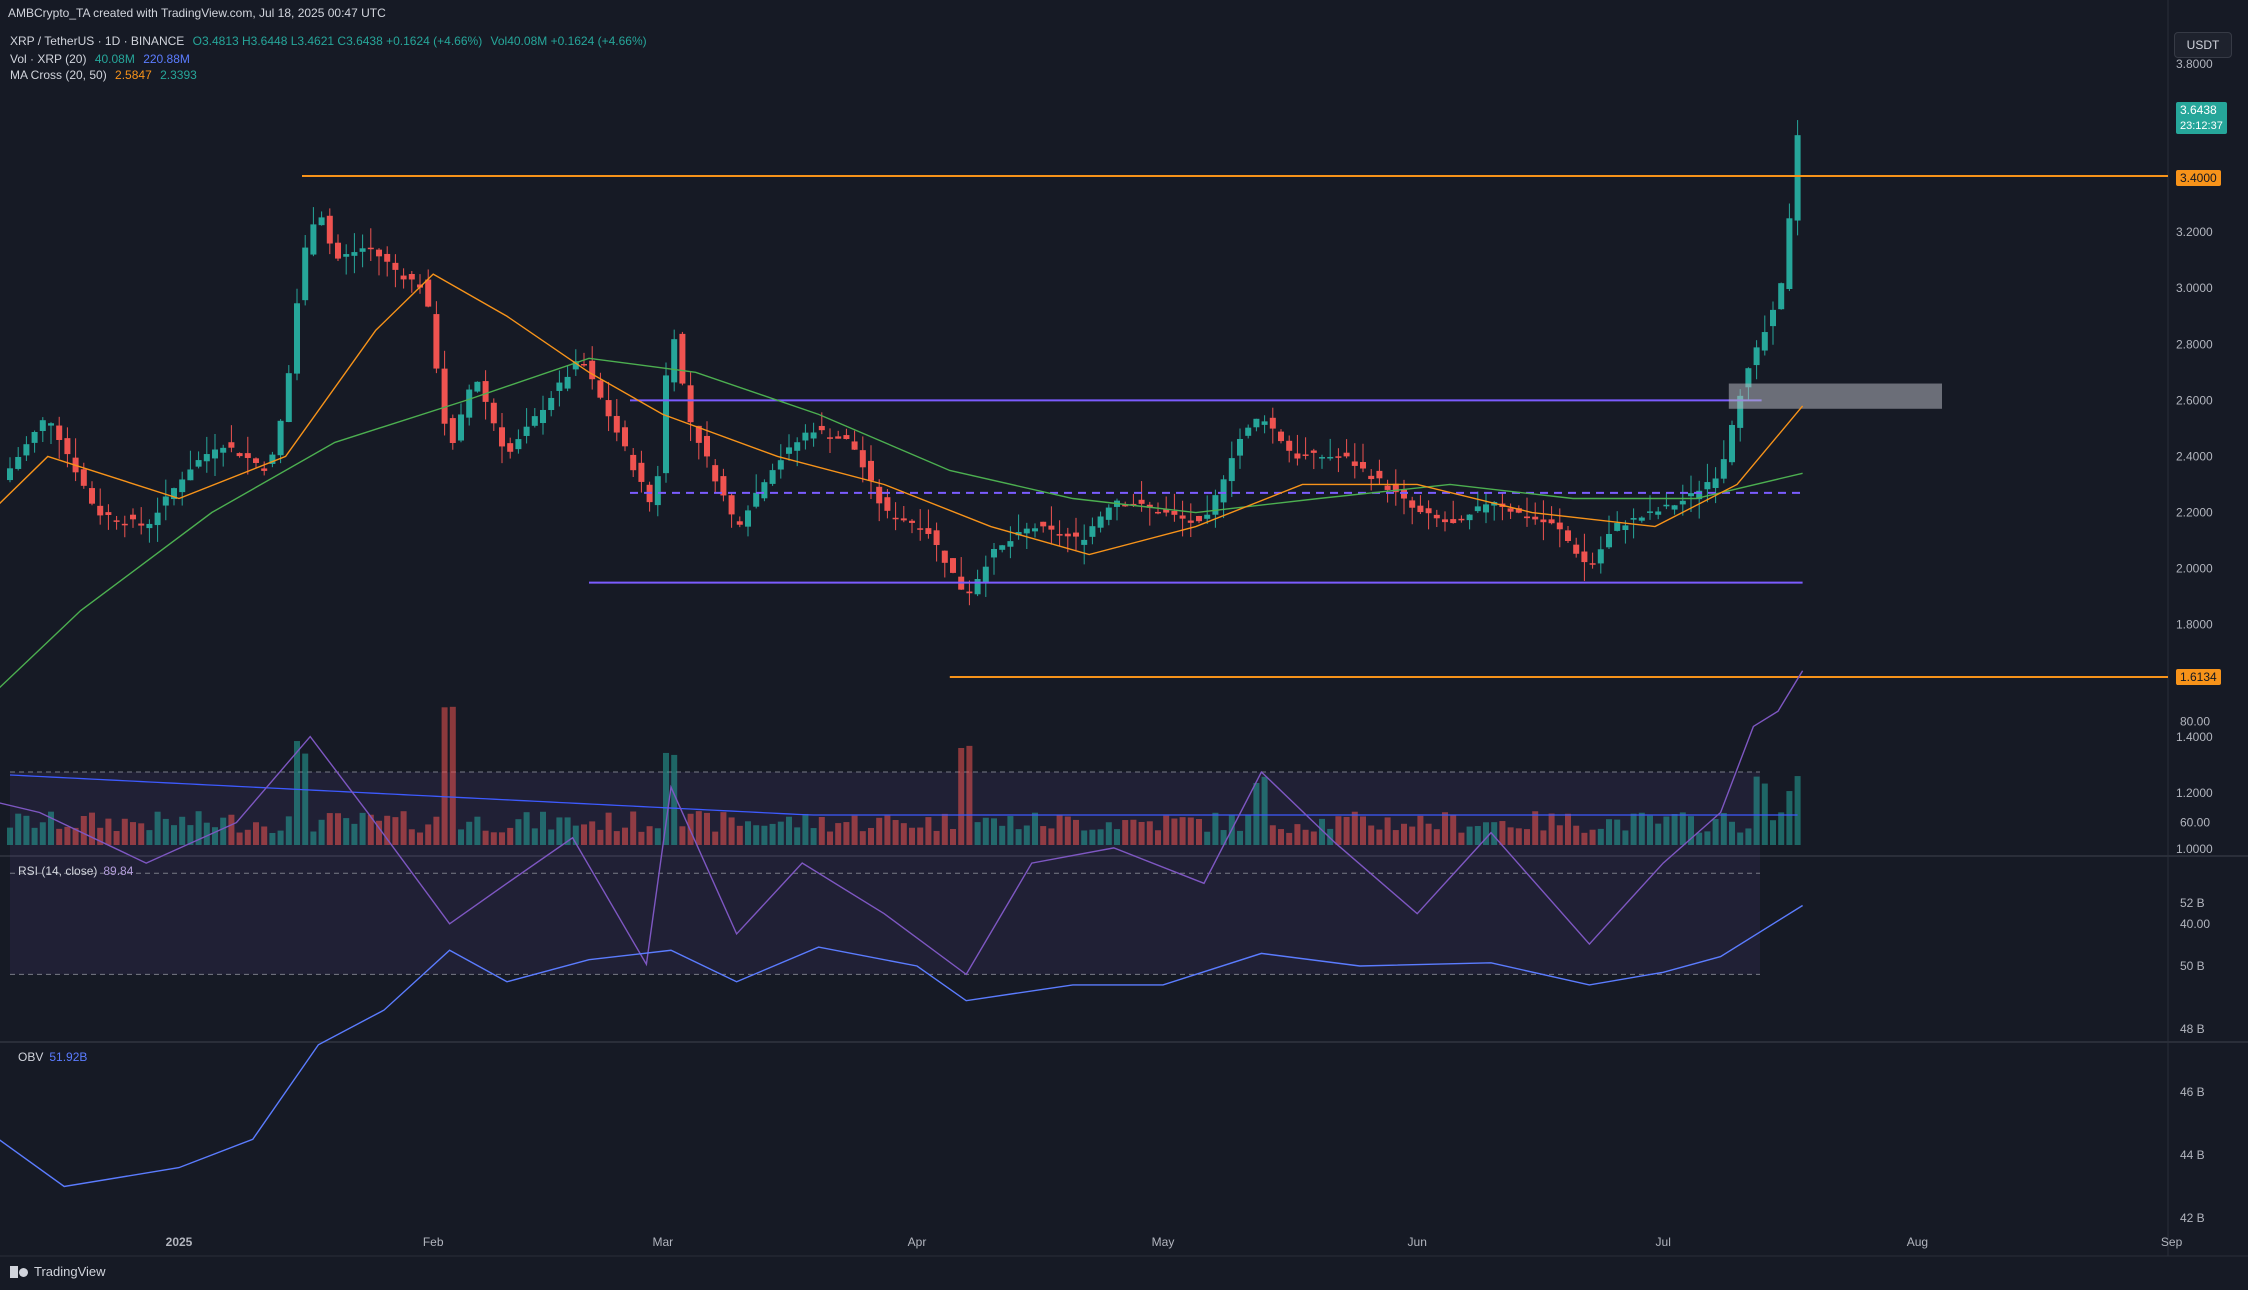 Image resolution: width=2248 pixels, height=1290 pixels. I want to click on time-tick-label: Jun, so click(1417, 1242).